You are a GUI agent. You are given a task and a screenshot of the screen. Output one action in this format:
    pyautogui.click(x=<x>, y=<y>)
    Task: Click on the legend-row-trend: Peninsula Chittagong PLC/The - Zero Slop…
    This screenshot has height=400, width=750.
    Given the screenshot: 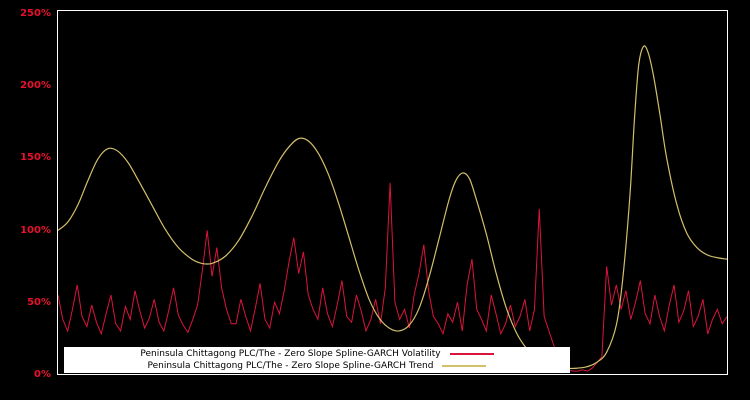 What is the action you would take?
    pyautogui.click(x=317, y=366)
    